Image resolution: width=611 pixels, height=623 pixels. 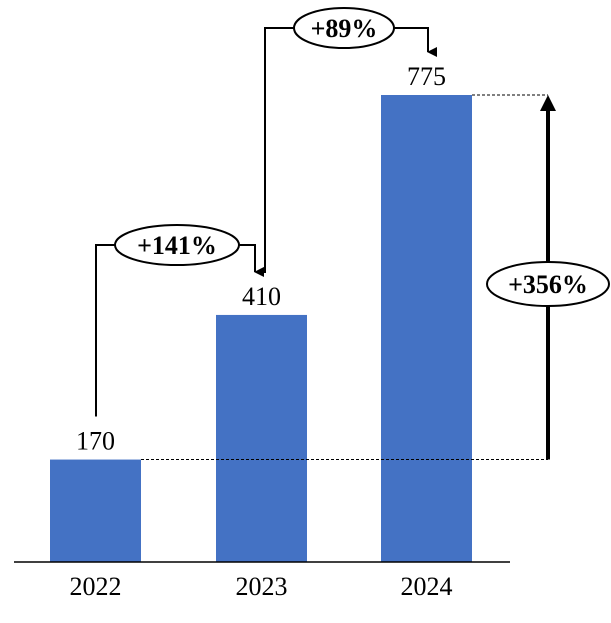 I want to click on x-tick-label: 2024, so click(x=427, y=586).